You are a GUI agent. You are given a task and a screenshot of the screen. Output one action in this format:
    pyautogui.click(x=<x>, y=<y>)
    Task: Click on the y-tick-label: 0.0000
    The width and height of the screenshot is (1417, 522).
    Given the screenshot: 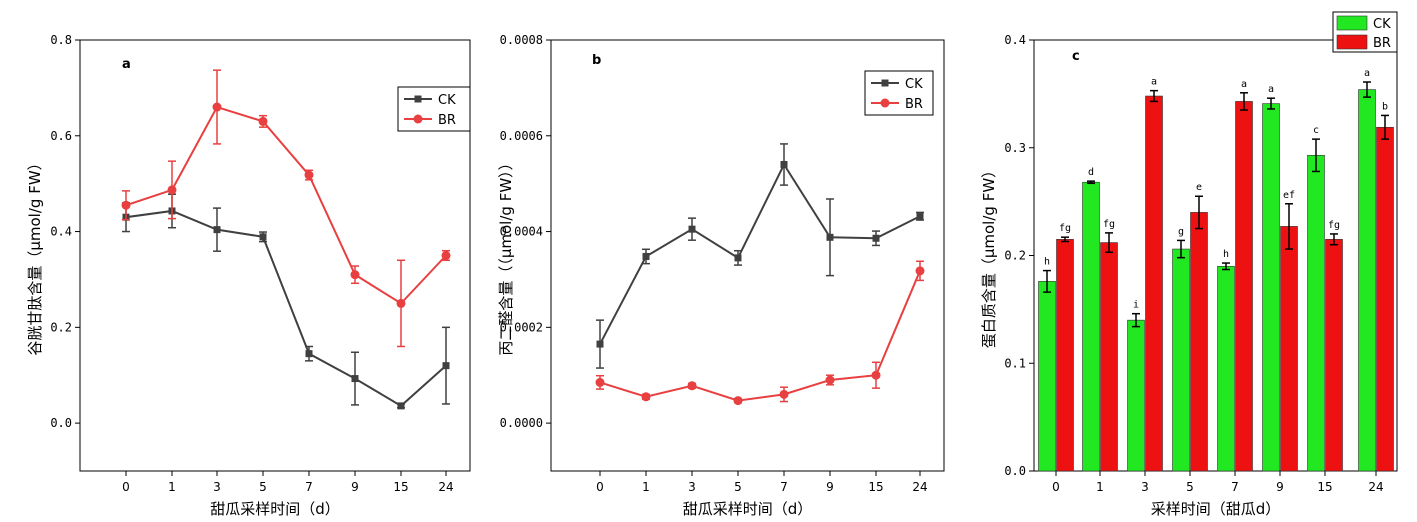 What is the action you would take?
    pyautogui.click(x=521, y=423)
    